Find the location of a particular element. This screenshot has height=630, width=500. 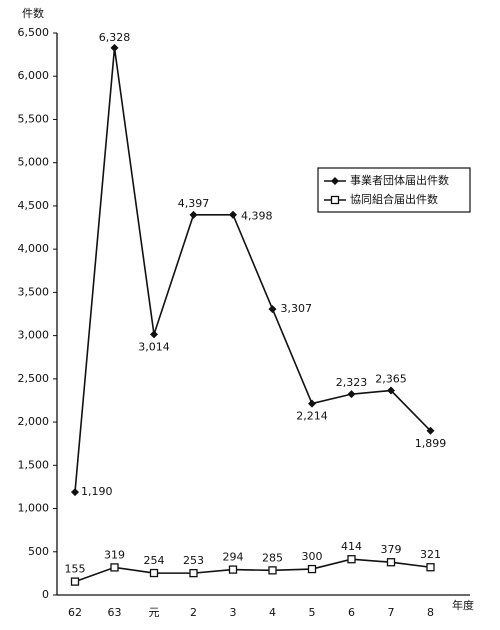

data-label: 4,397 is located at coordinates (194, 203).